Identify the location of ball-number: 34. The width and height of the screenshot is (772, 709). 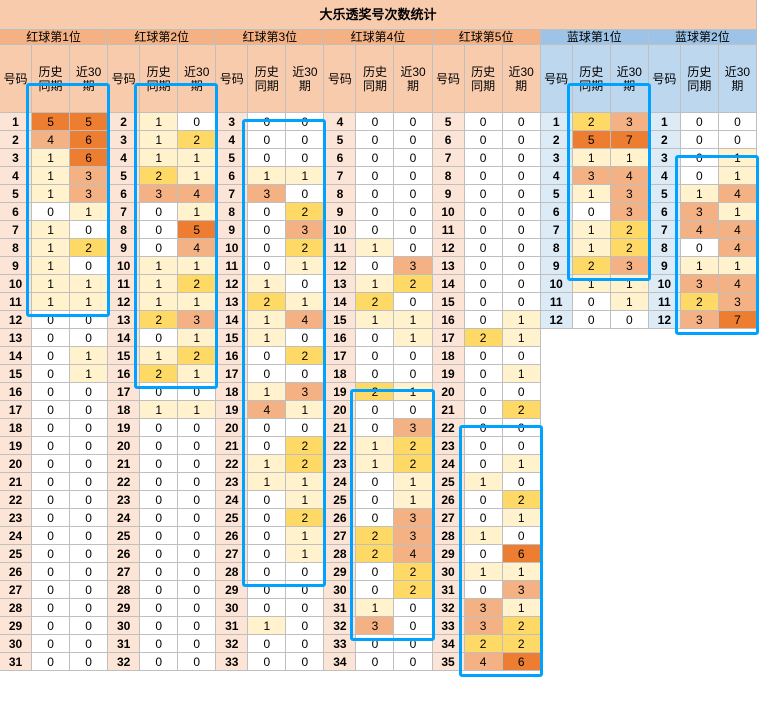
(340, 662).